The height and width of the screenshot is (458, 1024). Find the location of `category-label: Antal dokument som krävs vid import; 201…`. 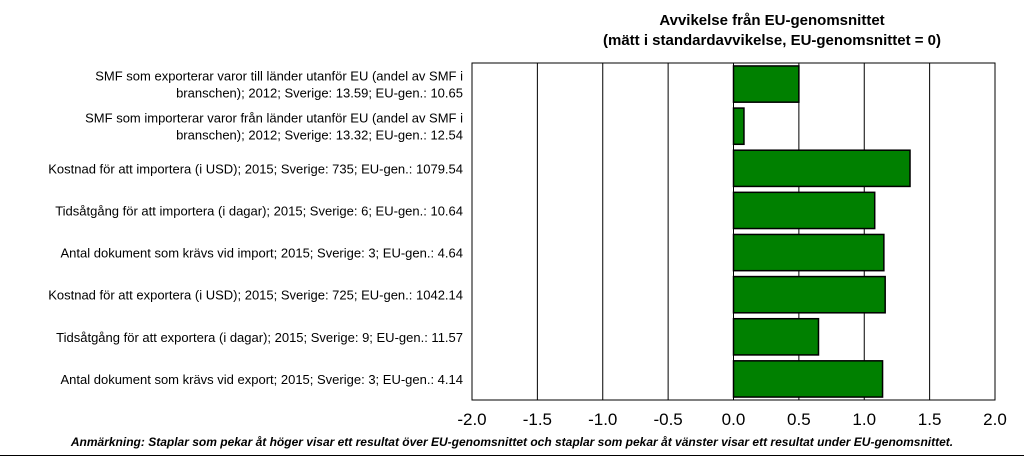

category-label: Antal dokument som krävs vid import; 201… is located at coordinates (262, 253).